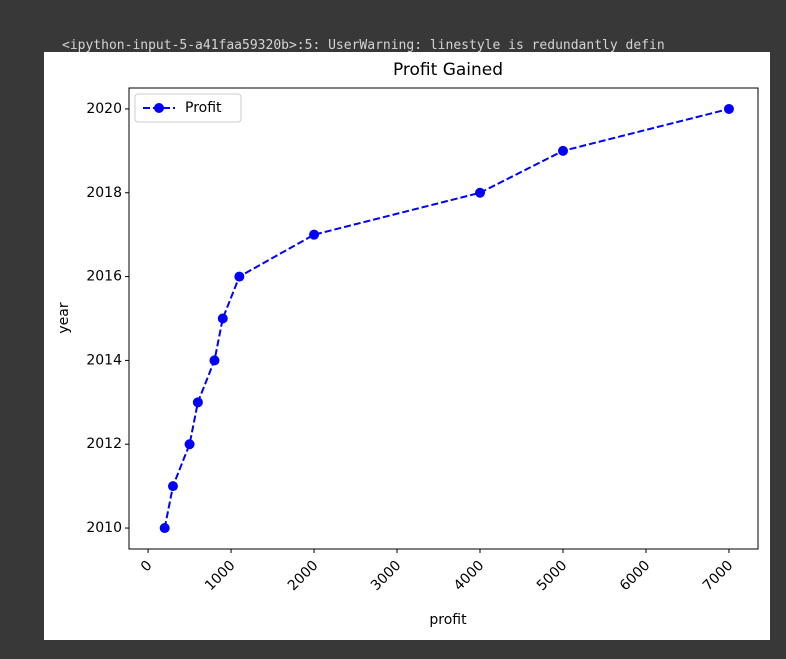 Image resolution: width=786 pixels, height=659 pixels. I want to click on y-tick-label: 2012, so click(104, 444).